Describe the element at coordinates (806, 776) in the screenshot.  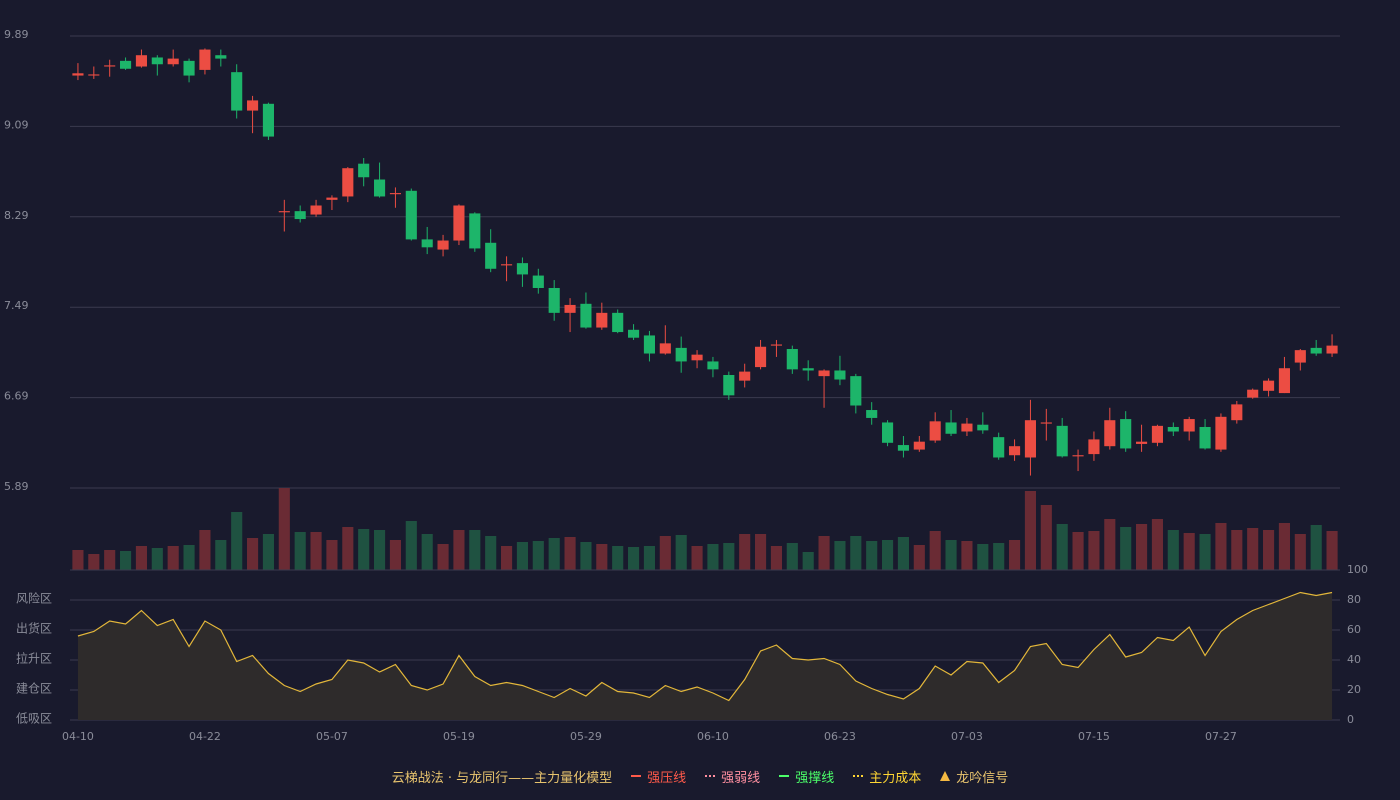
I see `legend-item: 强撑线` at that location.